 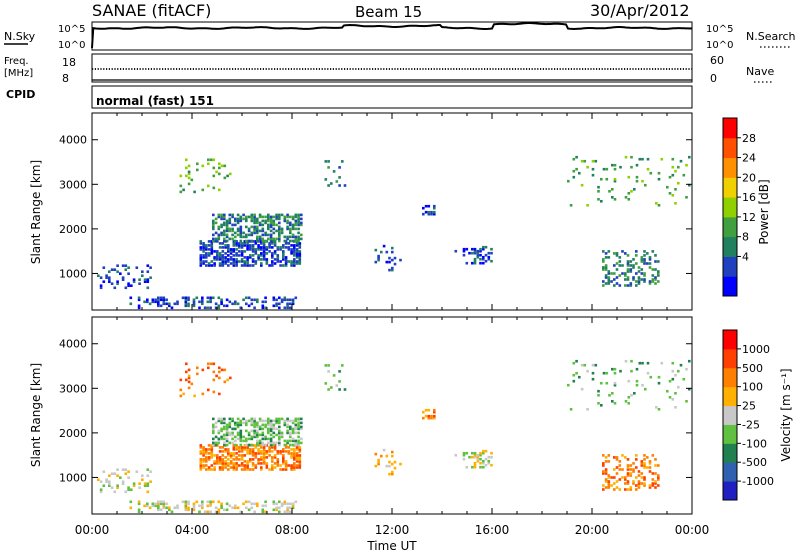 What do you see at coordinates (400, 36) in the screenshot?
I see `noise-panel: N.Sky 10^5 10^0 10^5 10^0 N.Search` at bounding box center [400, 36].